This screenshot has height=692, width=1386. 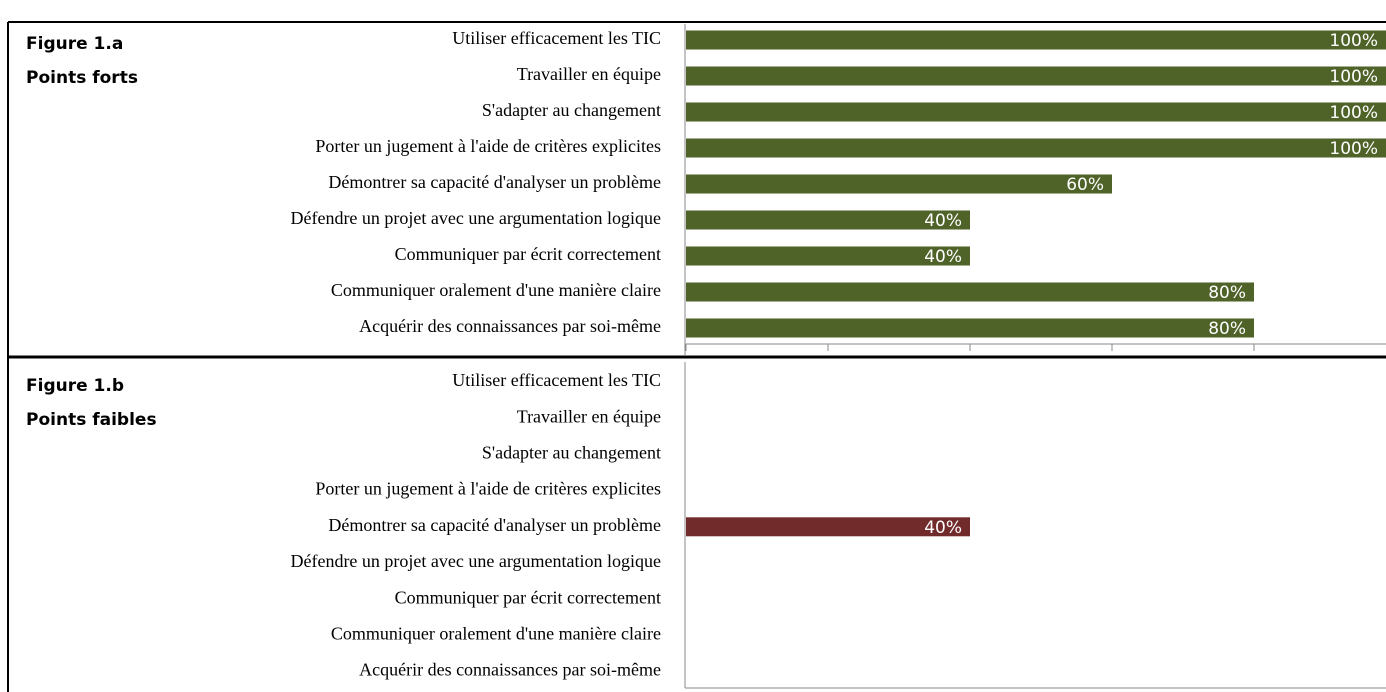 What do you see at coordinates (75, 386) in the screenshot?
I see `figure-title: Figure 1.b` at bounding box center [75, 386].